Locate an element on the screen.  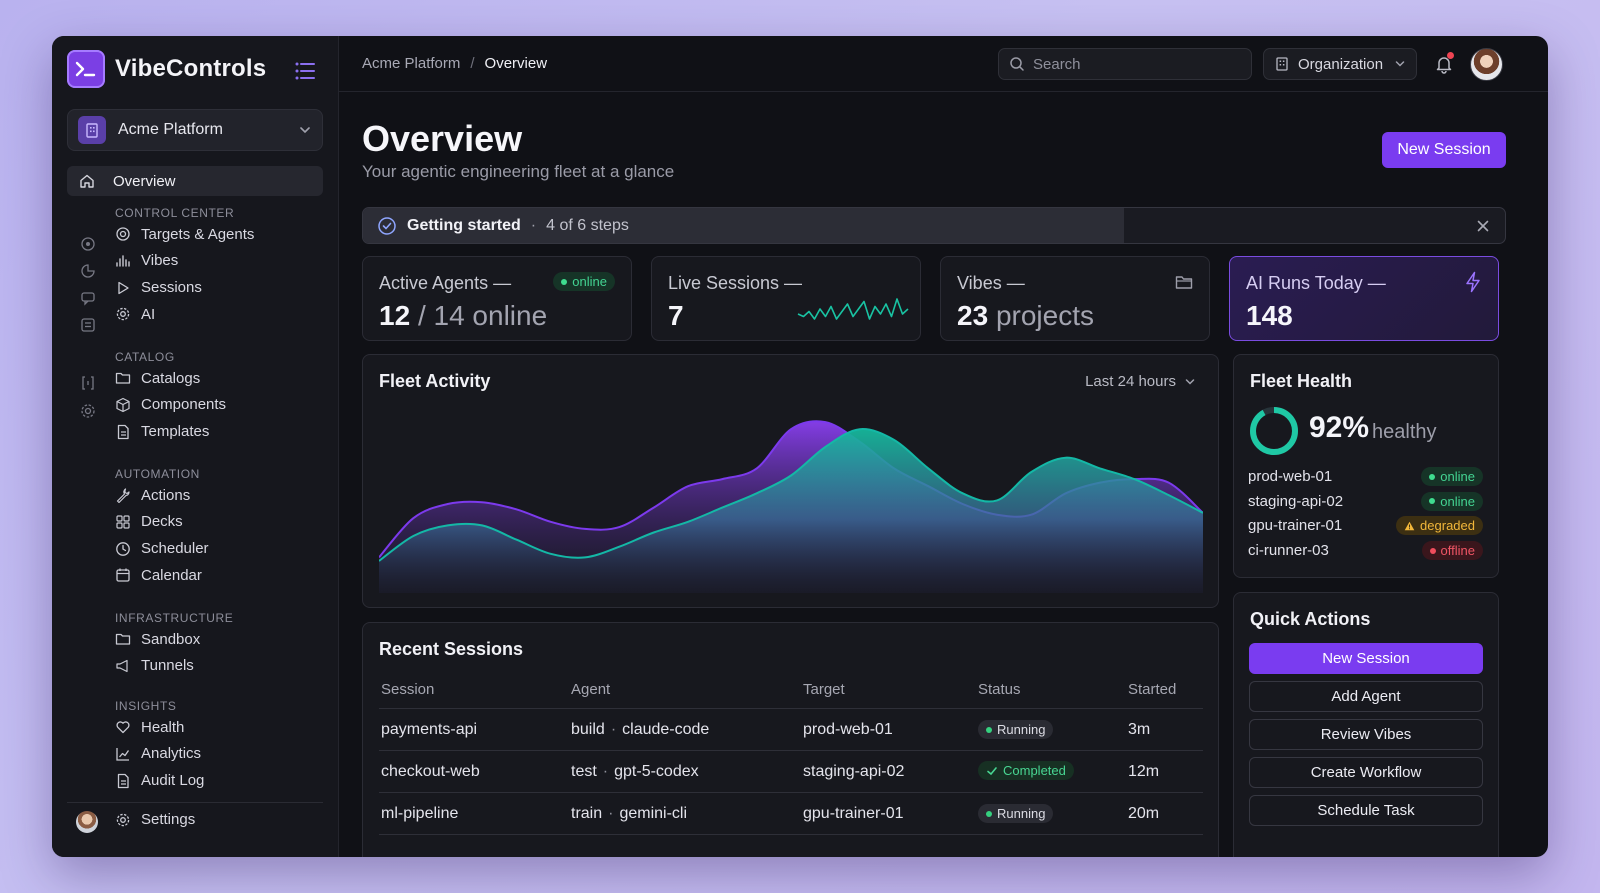
column-header: Session is located at coordinates (474, 692).